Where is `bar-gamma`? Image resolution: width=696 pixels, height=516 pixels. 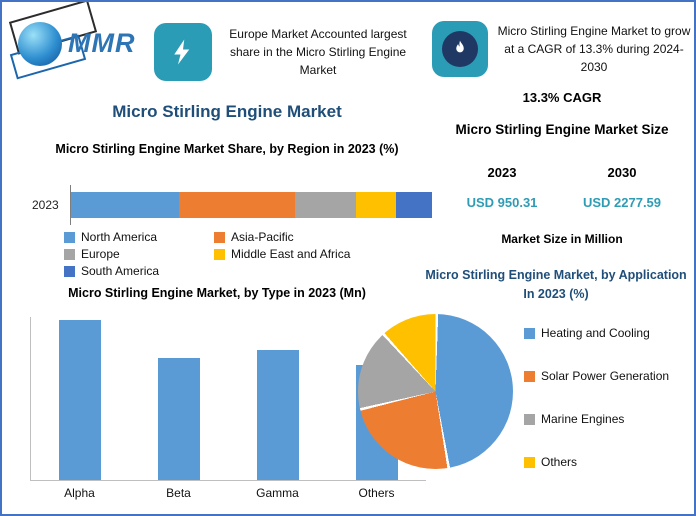 bar-gamma is located at coordinates (277, 415).